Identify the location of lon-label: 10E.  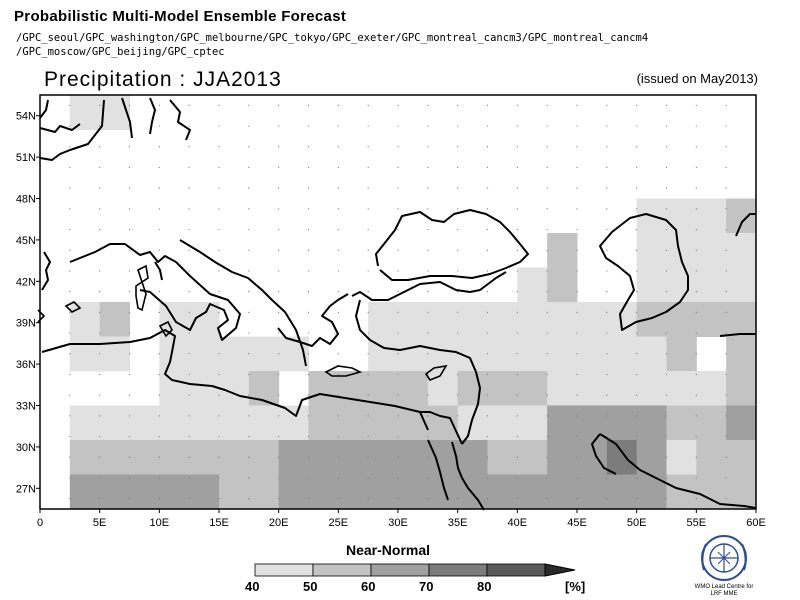
(160, 523).